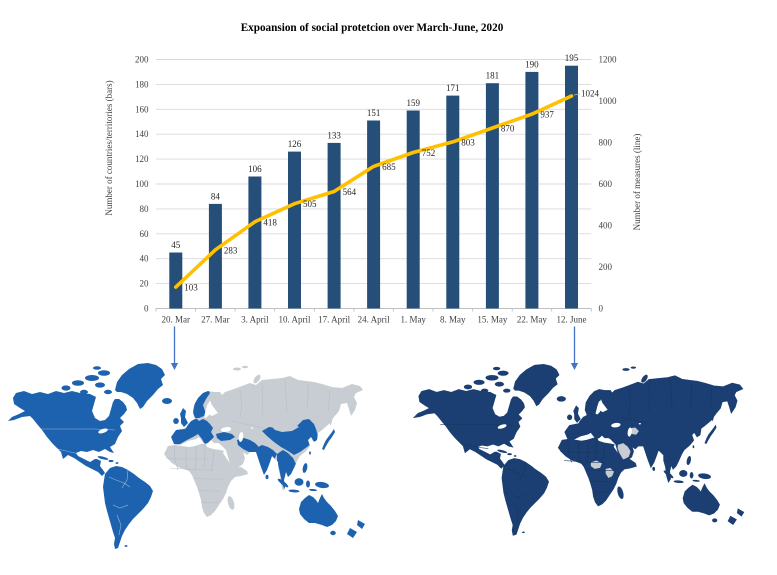  I want to click on svg-text: 564, so click(350, 192).